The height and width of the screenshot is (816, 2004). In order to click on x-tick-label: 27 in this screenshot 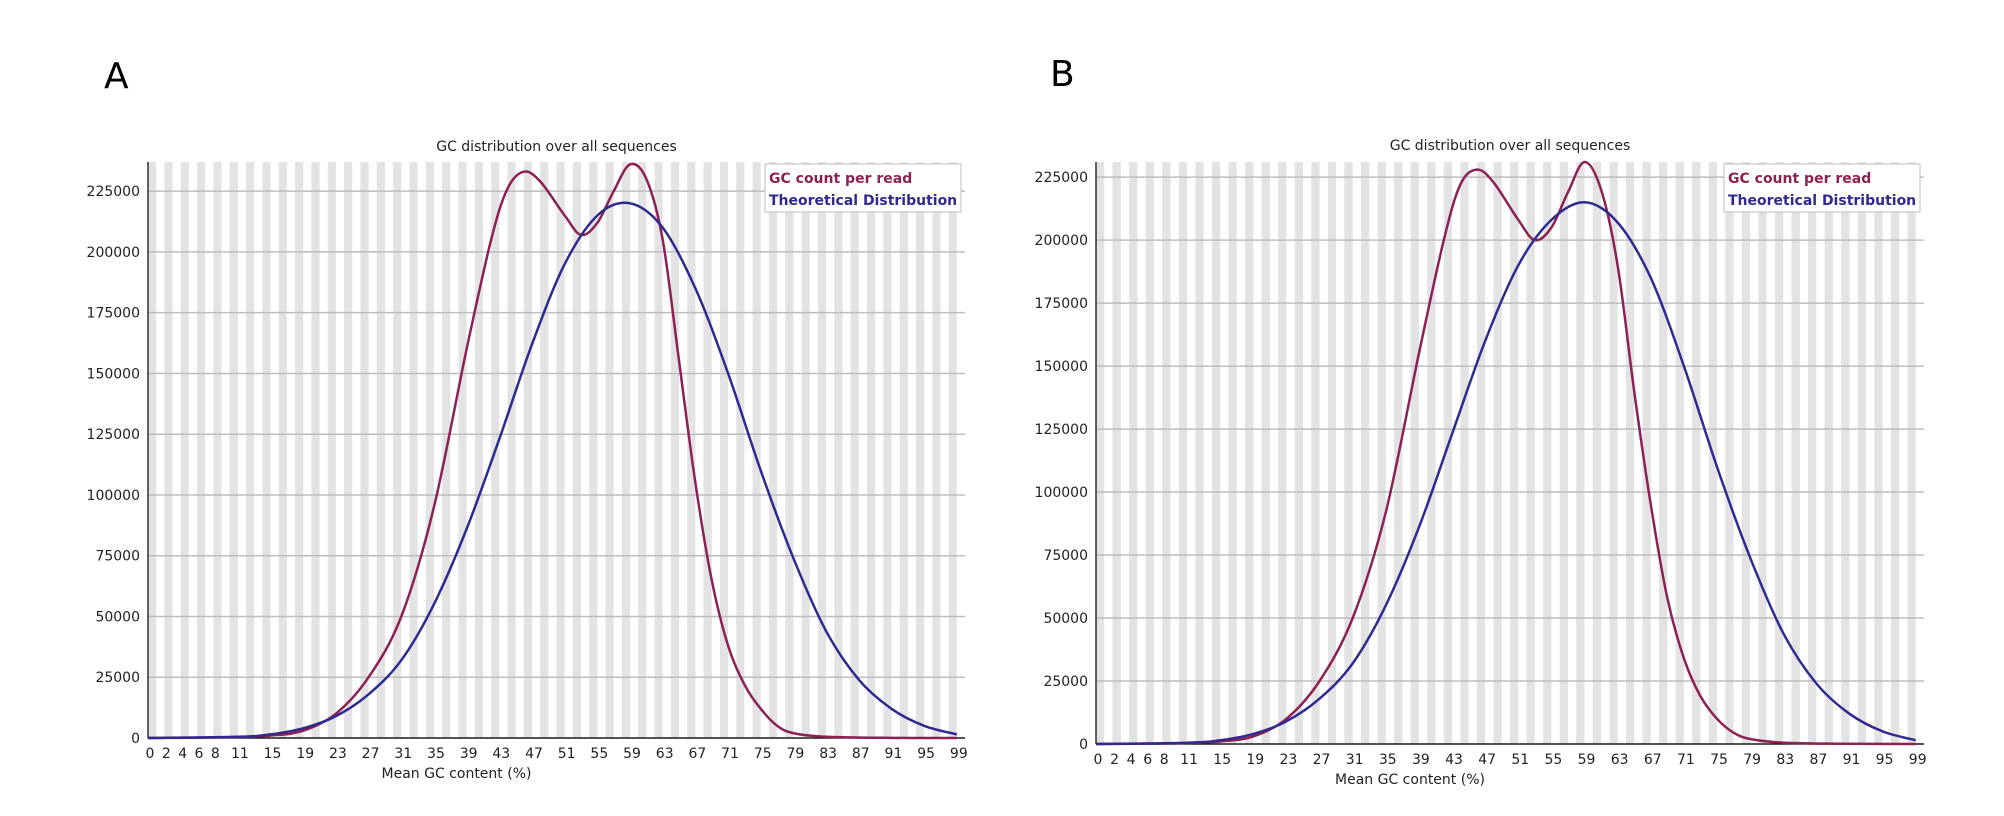, I will do `click(1322, 760)`.